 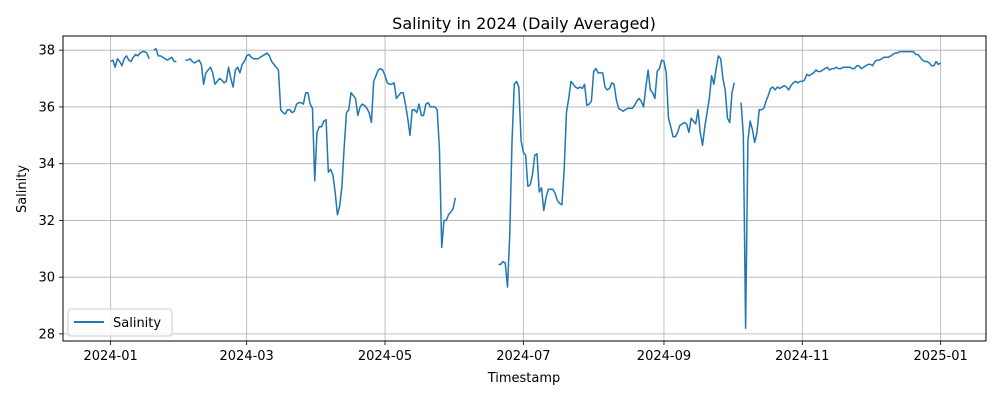 I want to click on y-tick-label: 36, so click(x=46, y=107).